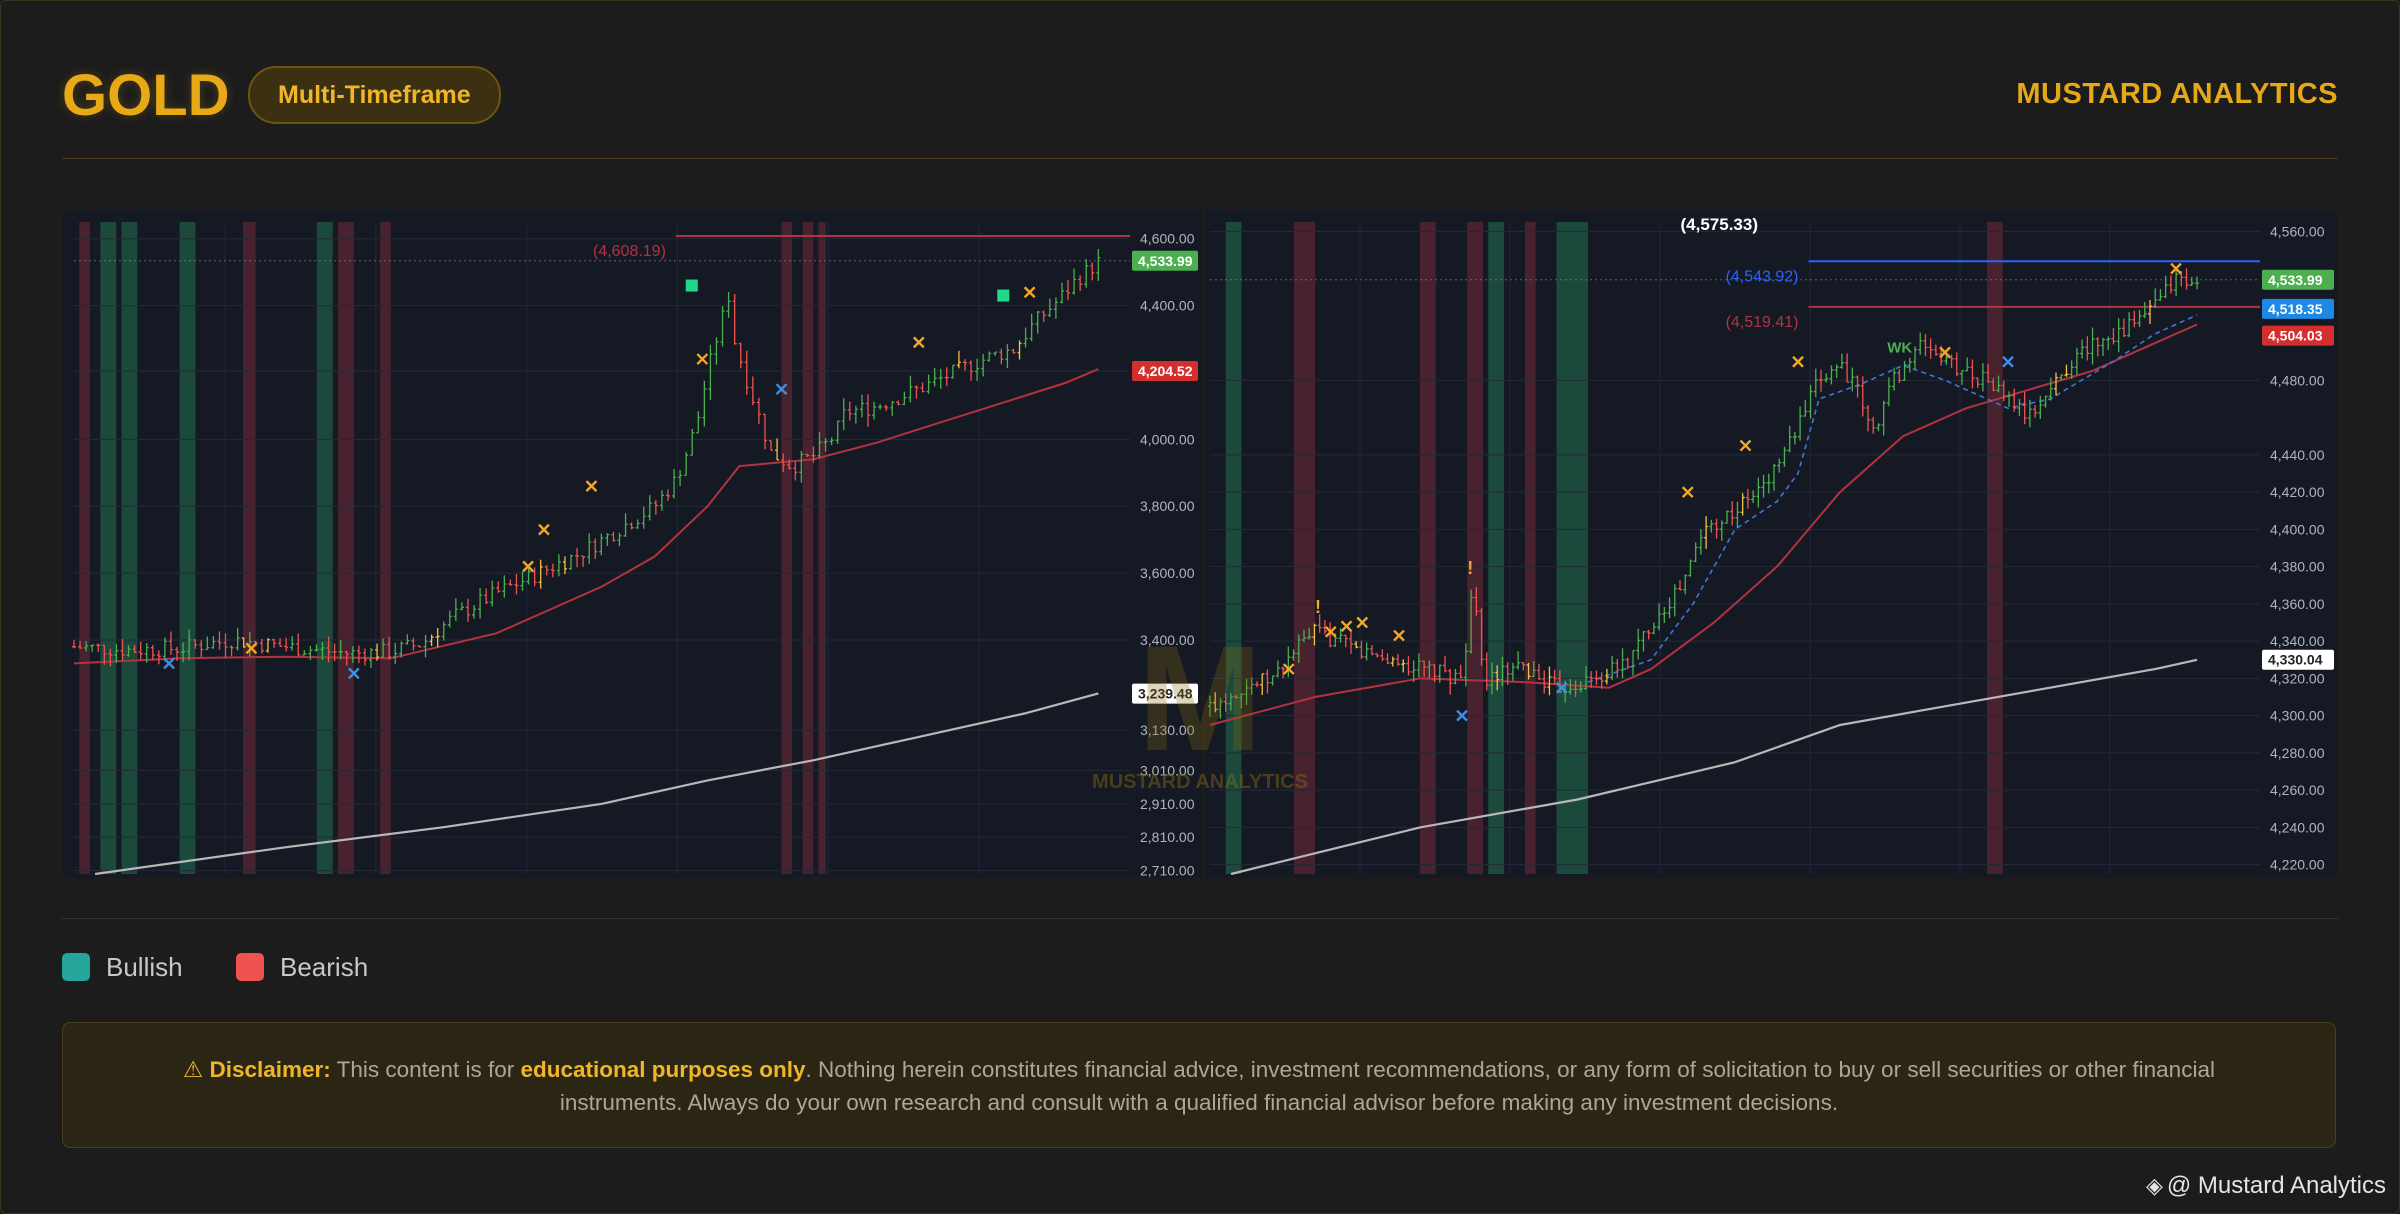  What do you see at coordinates (1167, 439) in the screenshot?
I see `y-tick-label: 4,000.00` at bounding box center [1167, 439].